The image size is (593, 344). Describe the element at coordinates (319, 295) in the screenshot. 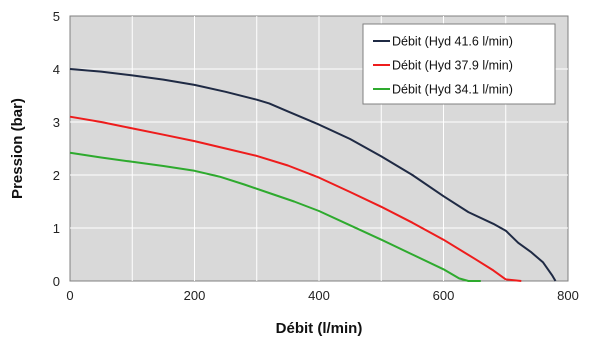

I see `x-tick-label: 400` at that location.